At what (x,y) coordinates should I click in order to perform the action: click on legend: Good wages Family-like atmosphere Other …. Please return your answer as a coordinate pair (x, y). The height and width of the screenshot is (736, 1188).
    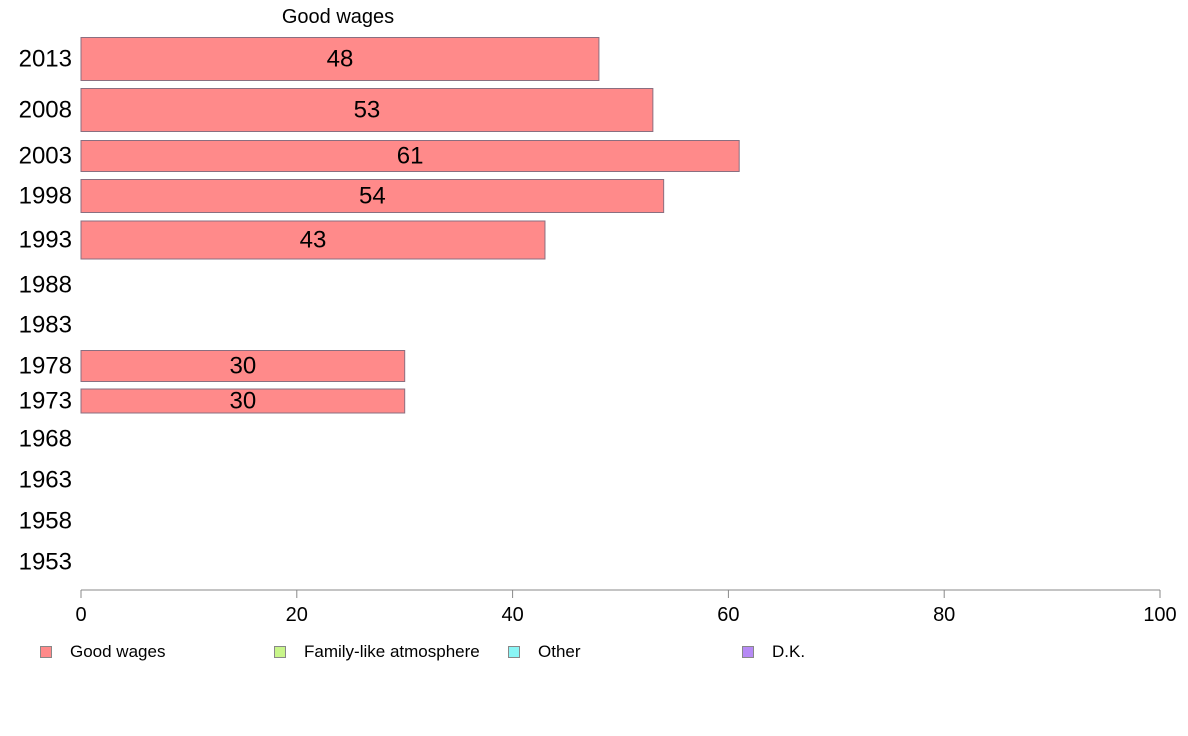
    Looking at the image, I should click on (594, 654).